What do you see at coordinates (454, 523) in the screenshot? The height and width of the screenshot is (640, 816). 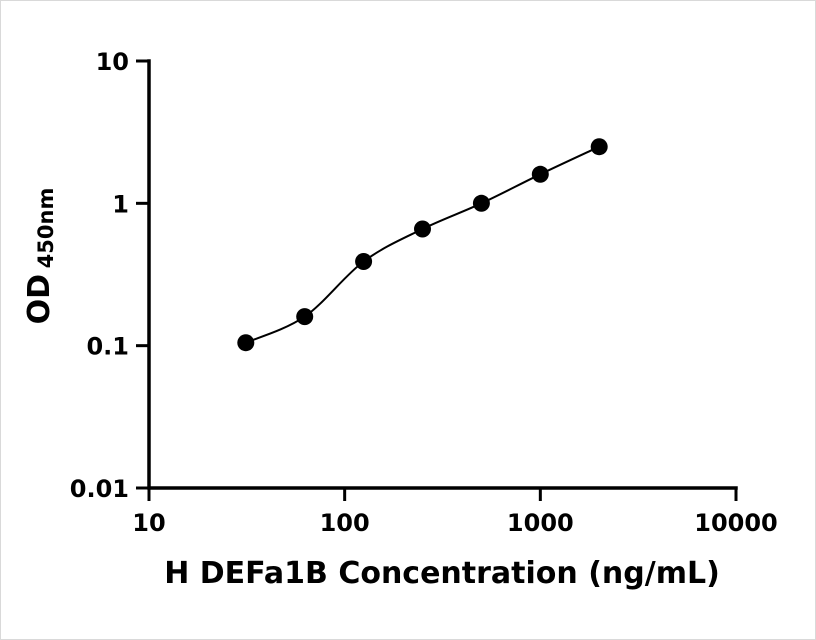 I see `x-tick-labels: 10 100 1000 10000` at bounding box center [454, 523].